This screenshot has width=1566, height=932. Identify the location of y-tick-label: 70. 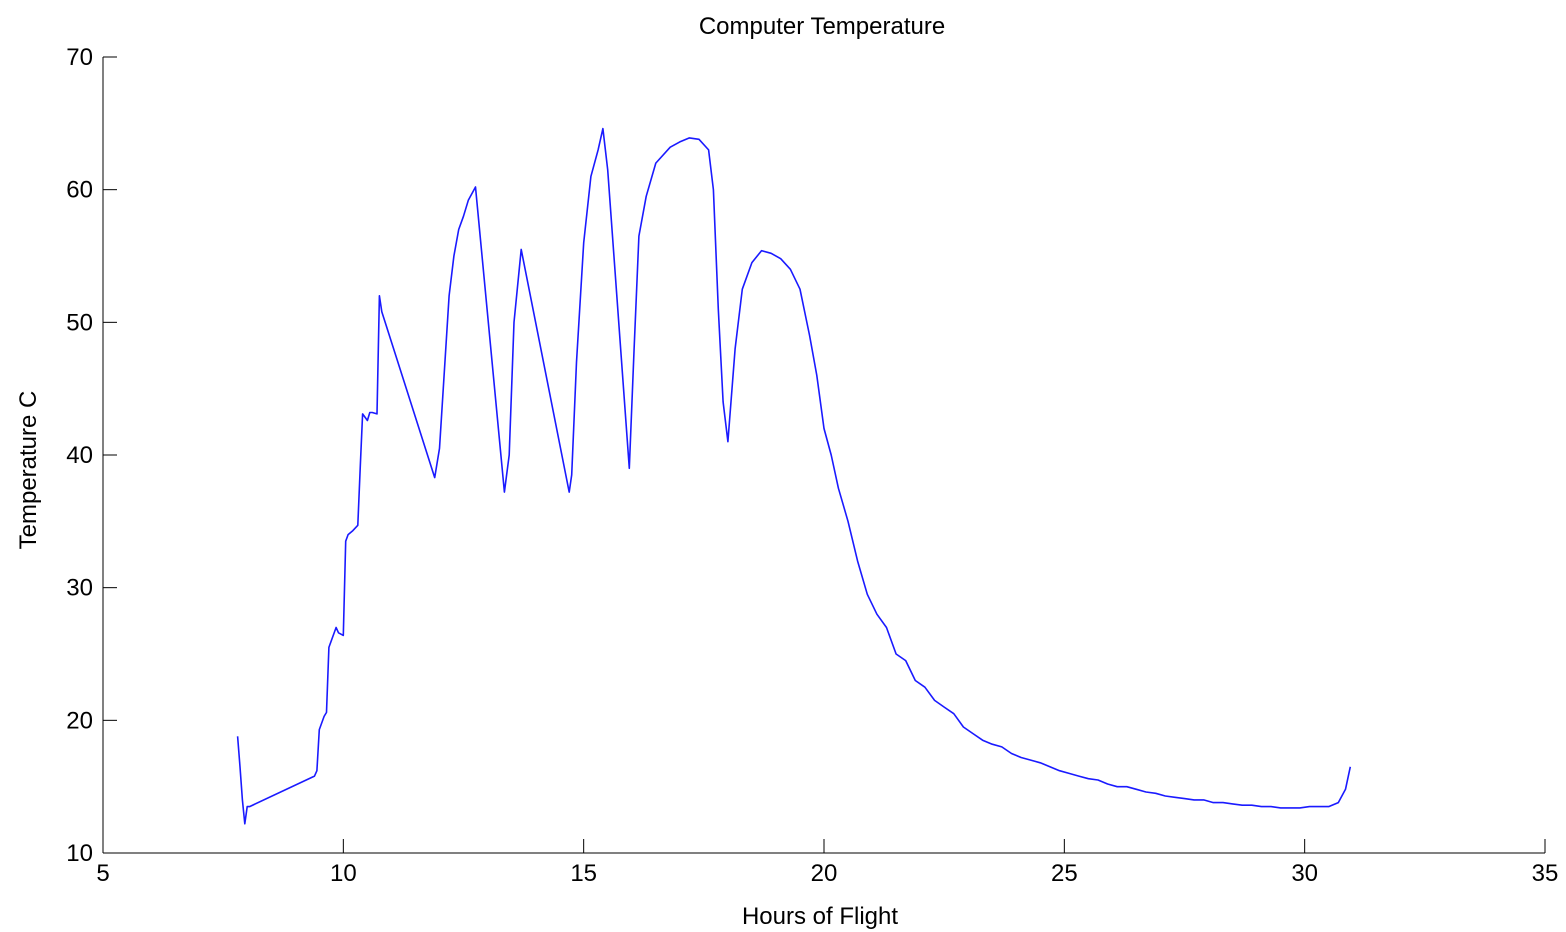
(79, 57).